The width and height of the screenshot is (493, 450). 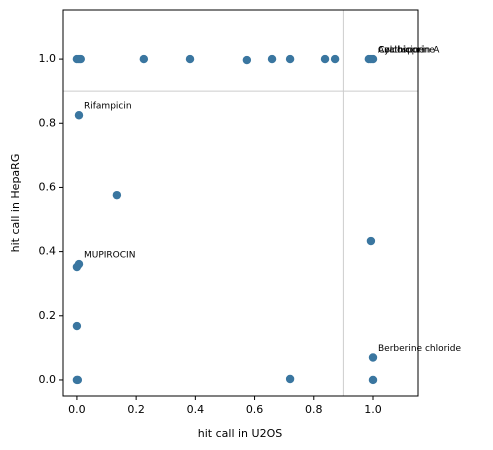 I want to click on y-tick-label: 0.2, so click(x=48, y=315).